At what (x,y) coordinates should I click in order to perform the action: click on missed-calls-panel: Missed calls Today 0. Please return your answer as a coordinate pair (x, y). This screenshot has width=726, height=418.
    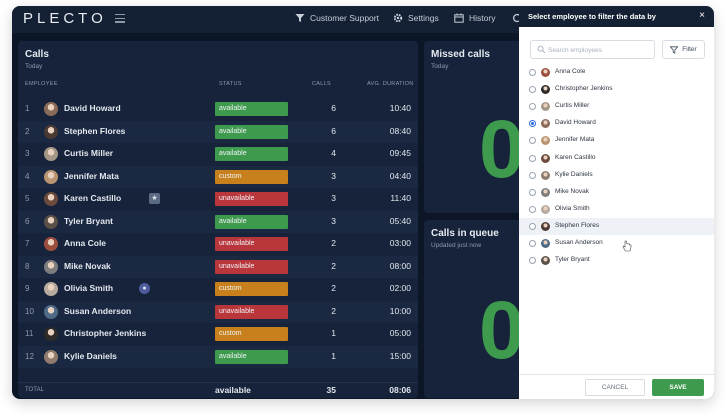
    Looking at the image, I should click on (479, 127).